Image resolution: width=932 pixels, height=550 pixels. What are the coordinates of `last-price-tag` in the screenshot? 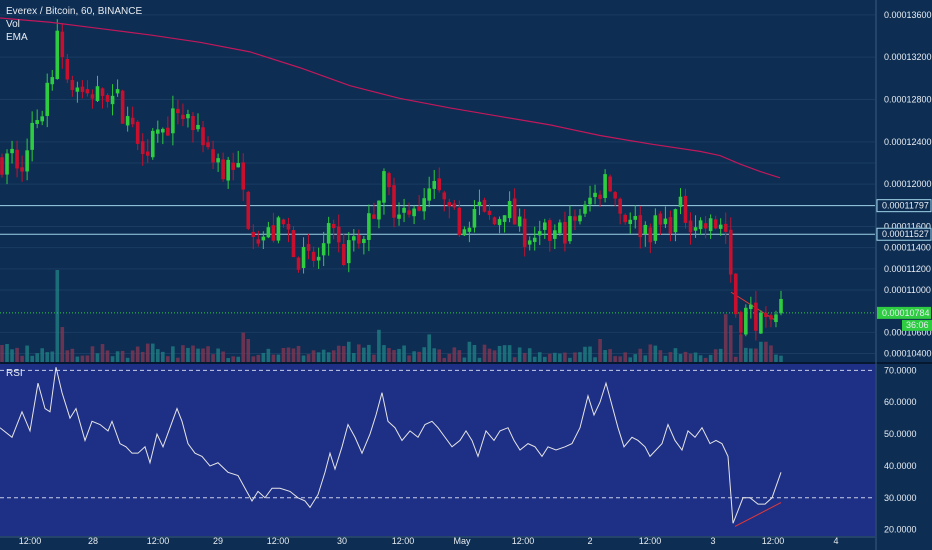 It's located at (904, 312).